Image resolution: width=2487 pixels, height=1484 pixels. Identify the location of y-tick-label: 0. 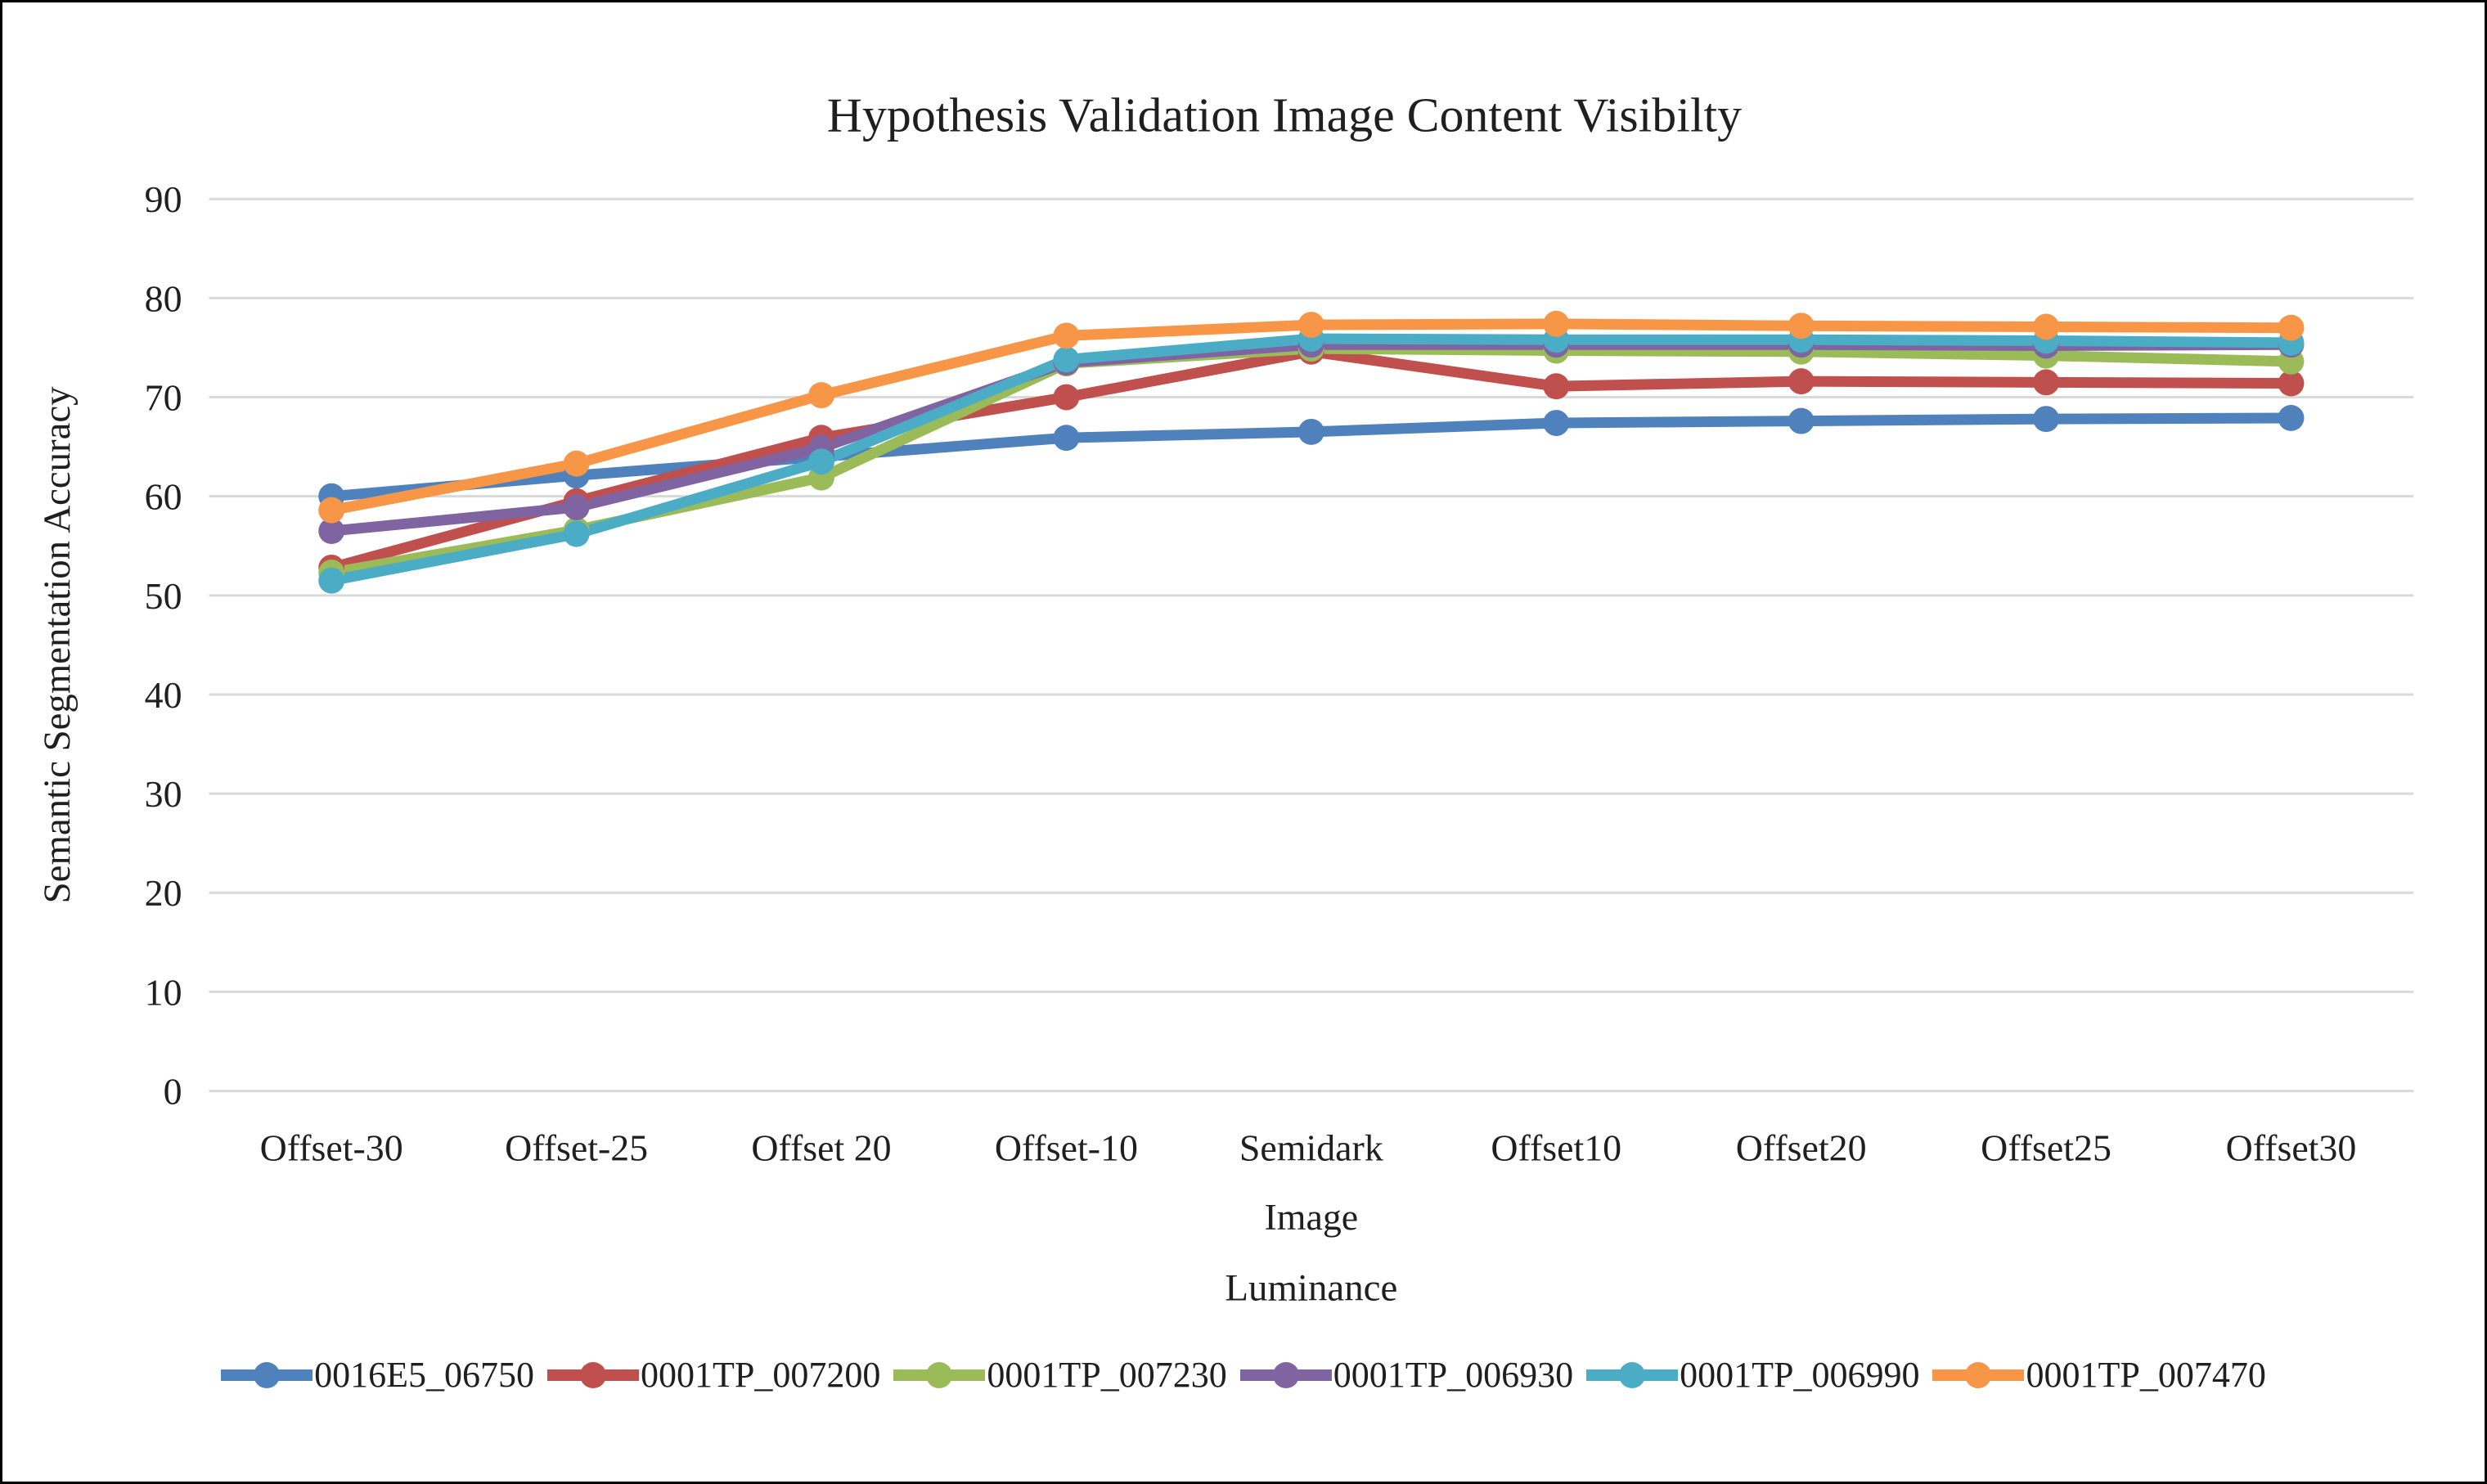
(173, 1092).